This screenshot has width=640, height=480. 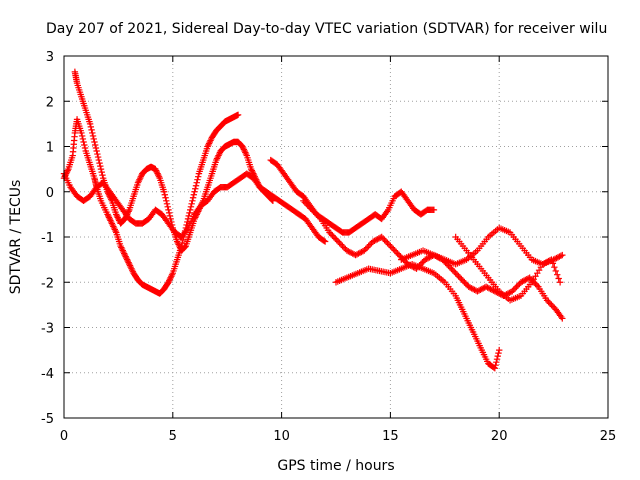 What do you see at coordinates (47, 283) in the screenshot?
I see `y-tick-label: -2` at bounding box center [47, 283].